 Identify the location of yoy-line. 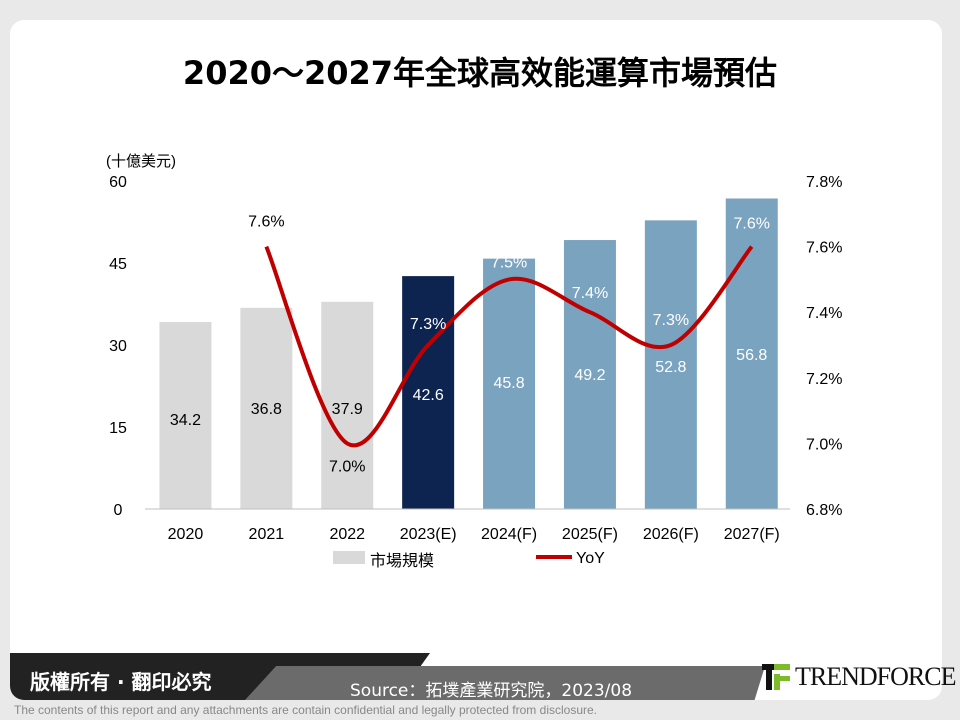
(509, 346).